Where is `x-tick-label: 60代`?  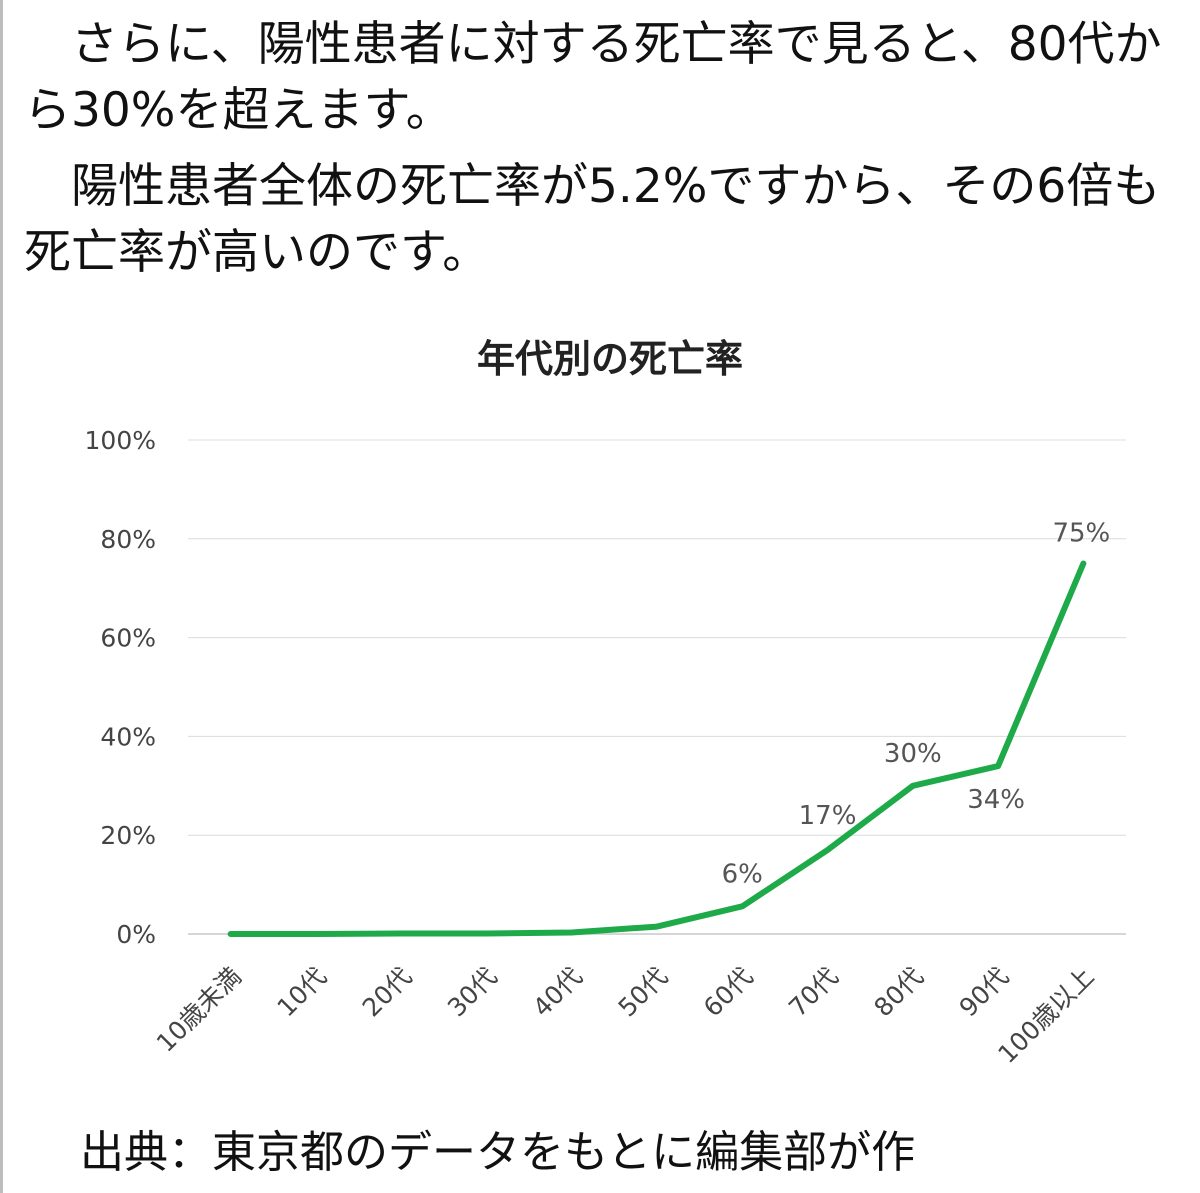 x-tick-label: 60代 is located at coordinates (728, 992).